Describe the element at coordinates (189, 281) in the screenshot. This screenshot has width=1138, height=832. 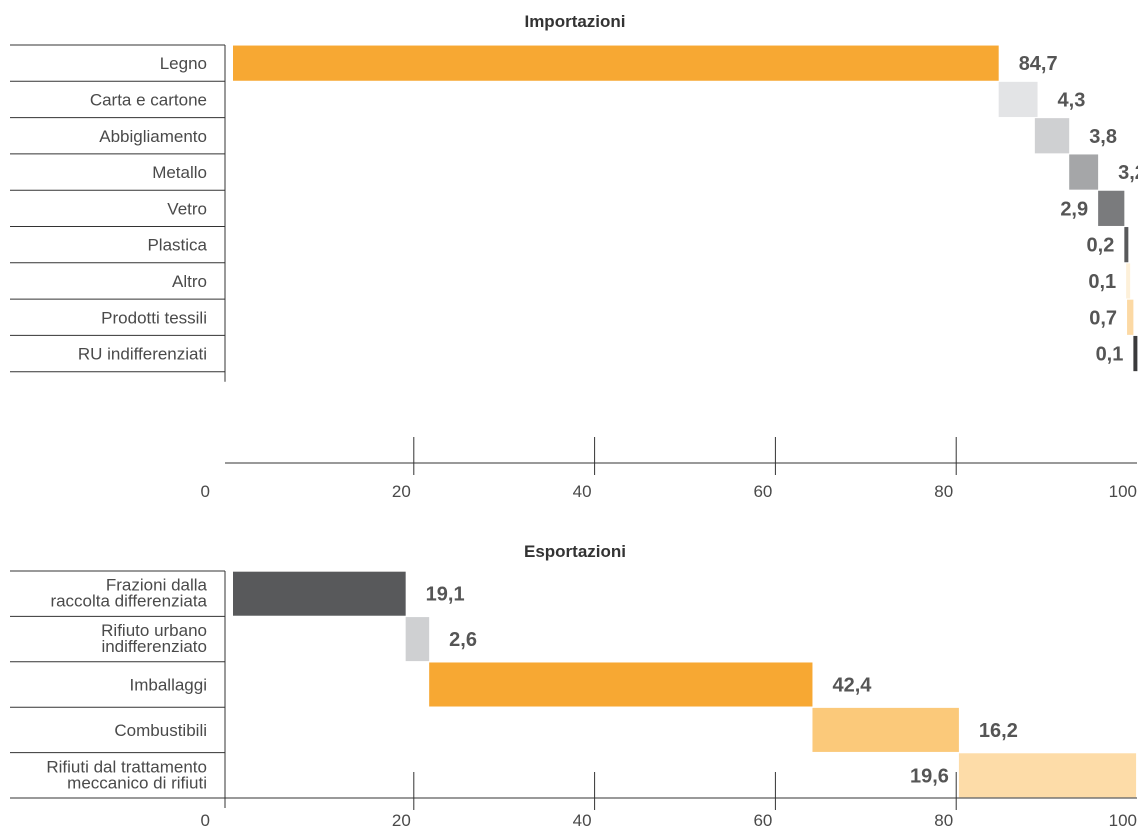
I see `category-label: Altro` at that location.